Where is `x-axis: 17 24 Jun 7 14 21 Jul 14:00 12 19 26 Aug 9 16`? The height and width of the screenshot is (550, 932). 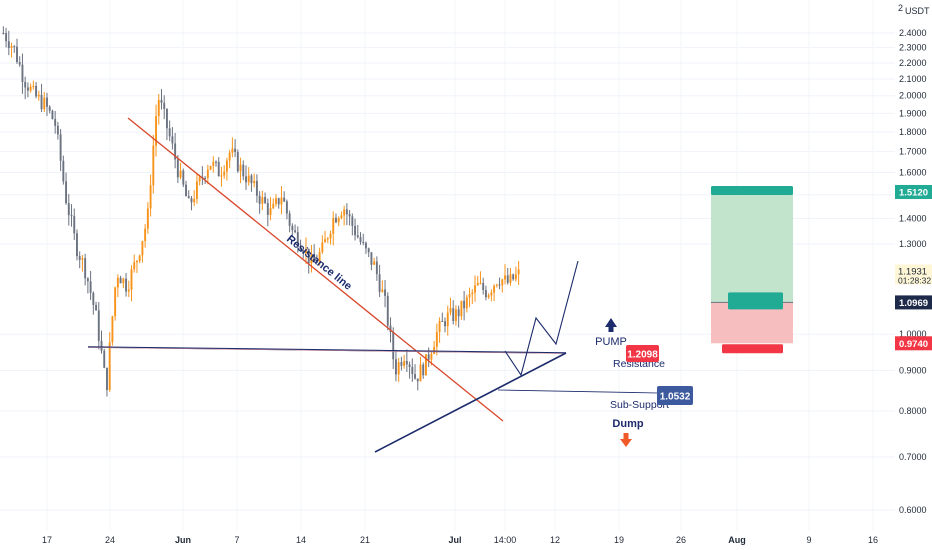
x-axis: 17 24 Jun 7 14 21 Jul 14:00 12 19 26 Aug 9 16 is located at coordinates (460, 540).